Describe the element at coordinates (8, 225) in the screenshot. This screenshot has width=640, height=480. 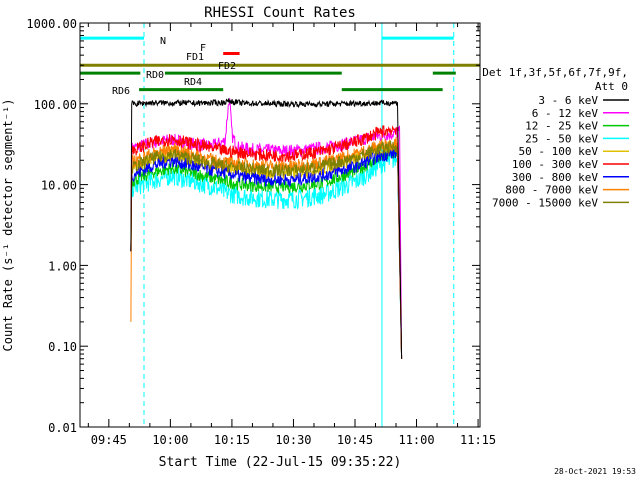
I see `y-axis-label: Count Rate (s⁻¹ detector segment⁻¹)` at that location.